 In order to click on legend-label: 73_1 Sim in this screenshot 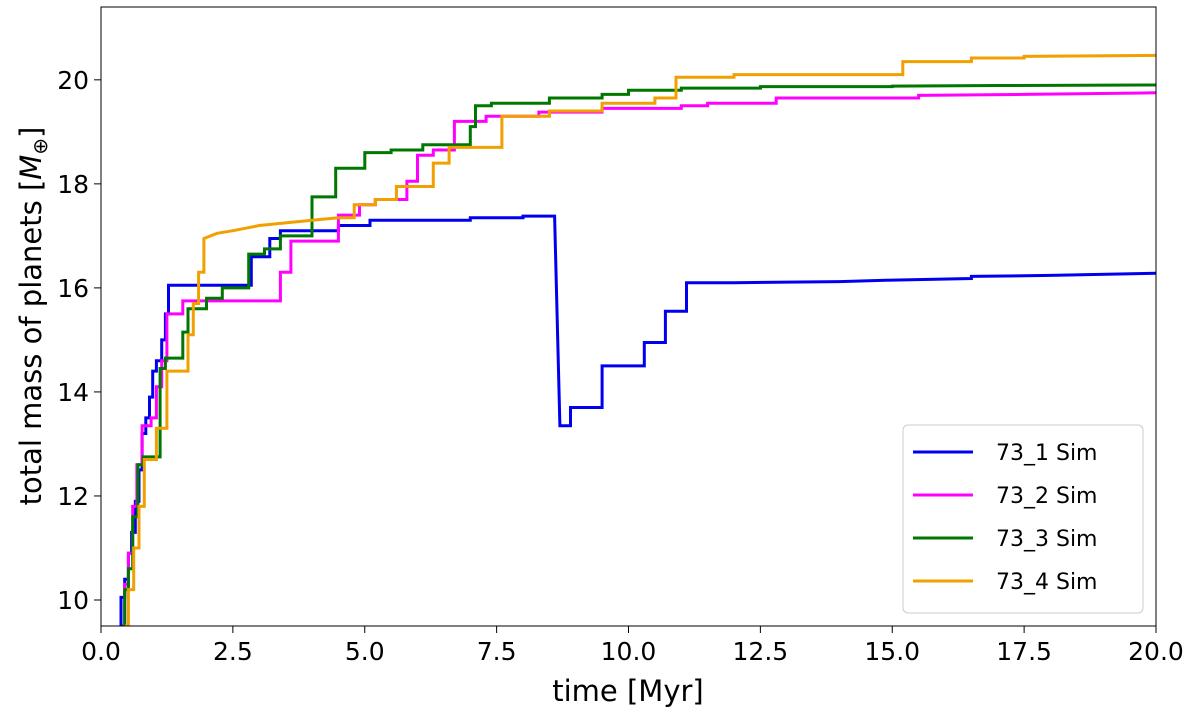, I will do `click(1047, 453)`.